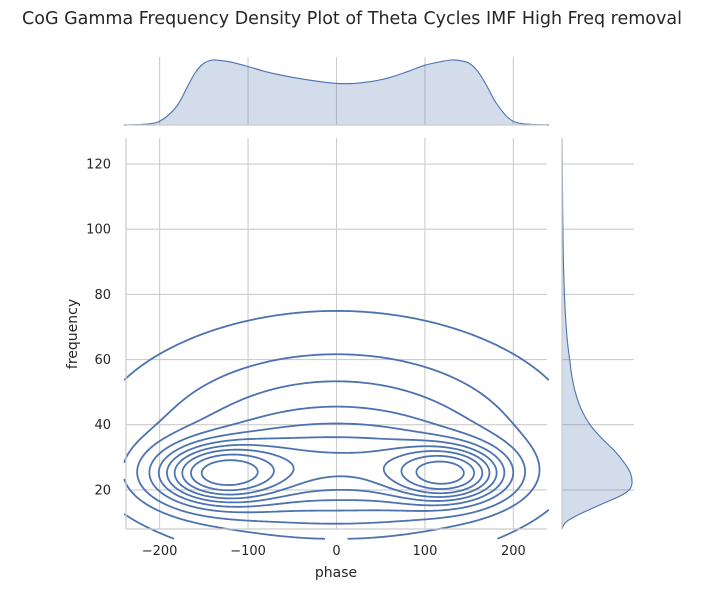  I want to click on marginal-y-curve, so click(597, 333).